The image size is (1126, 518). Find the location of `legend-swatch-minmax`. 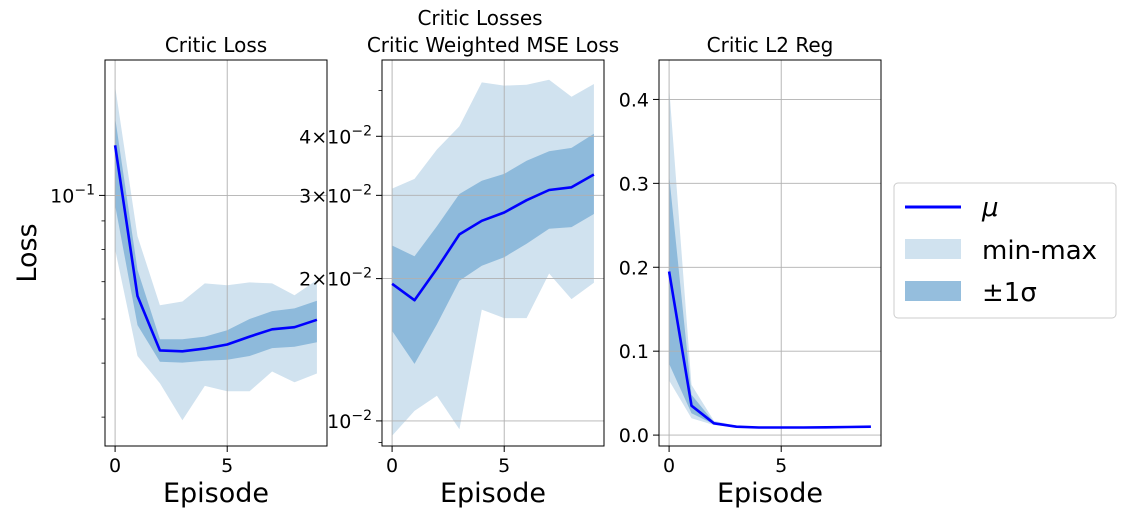

legend-swatch-minmax is located at coordinates (933, 249).